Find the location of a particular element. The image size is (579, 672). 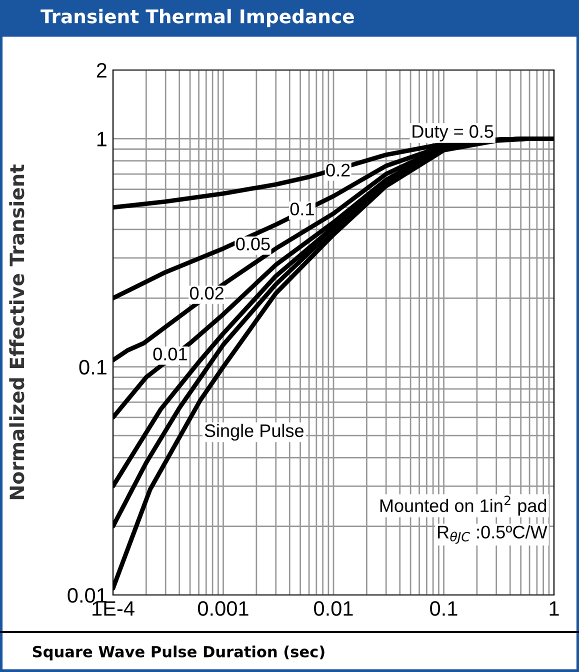

y-tick-label: 1 is located at coordinates (101, 139).